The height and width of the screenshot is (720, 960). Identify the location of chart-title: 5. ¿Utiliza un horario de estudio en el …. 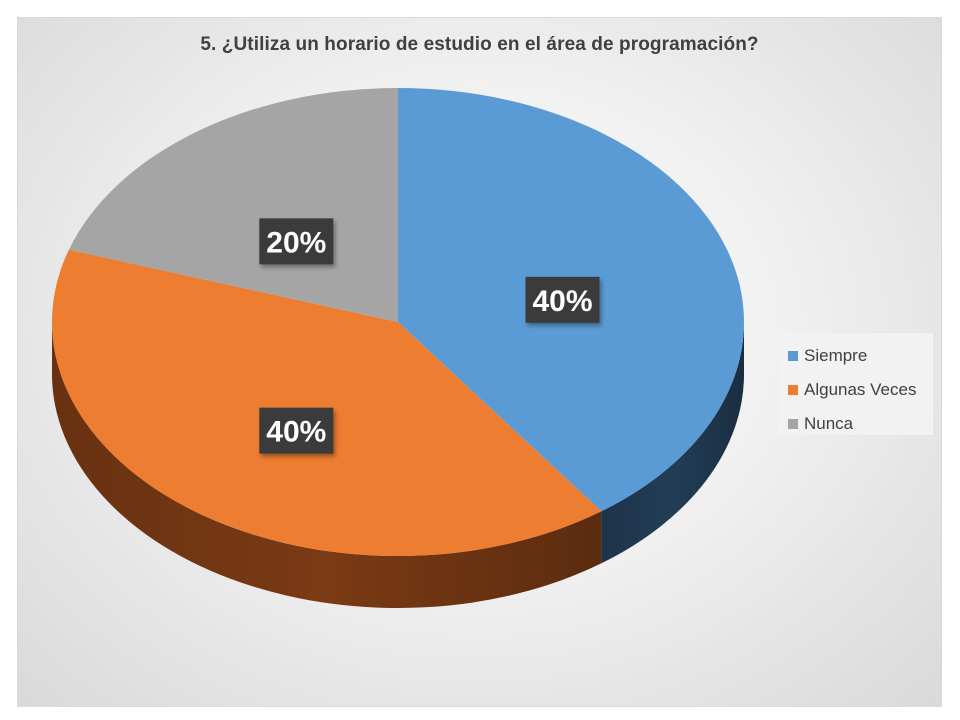
(479, 44).